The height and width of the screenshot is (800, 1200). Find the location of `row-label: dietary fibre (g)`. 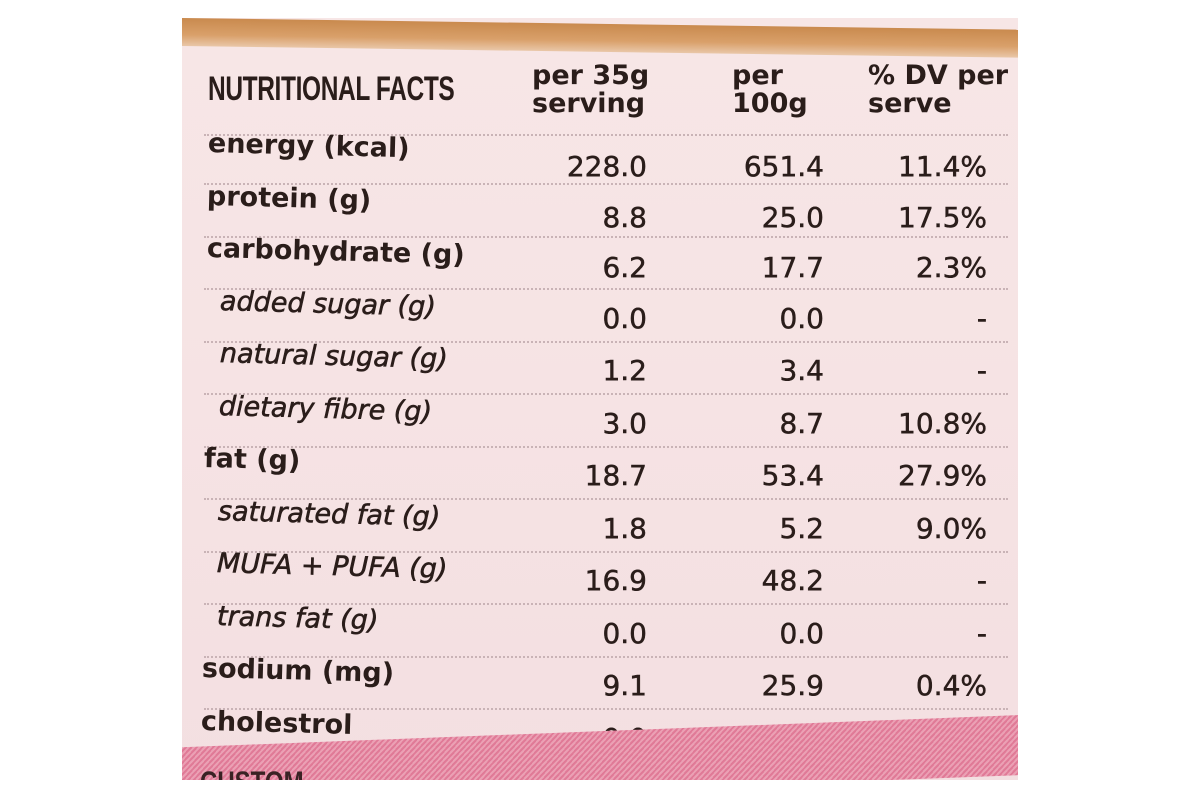

row-label: dietary fibre (g) is located at coordinates (325, 409).